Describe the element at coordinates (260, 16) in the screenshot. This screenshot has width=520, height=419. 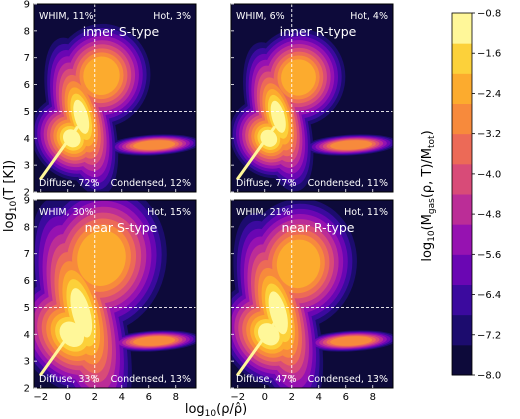
I see `whim-label: WHIM, 6%` at that location.